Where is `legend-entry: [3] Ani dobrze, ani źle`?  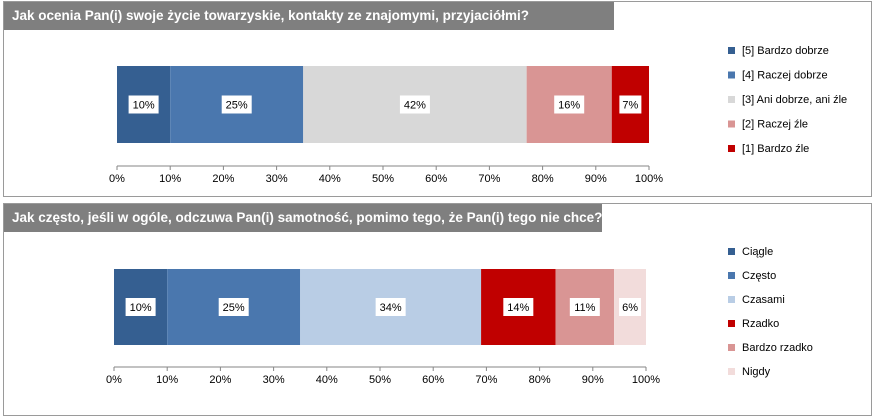
legend-entry: [3] Ani dobrze, ani źle is located at coordinates (794, 100).